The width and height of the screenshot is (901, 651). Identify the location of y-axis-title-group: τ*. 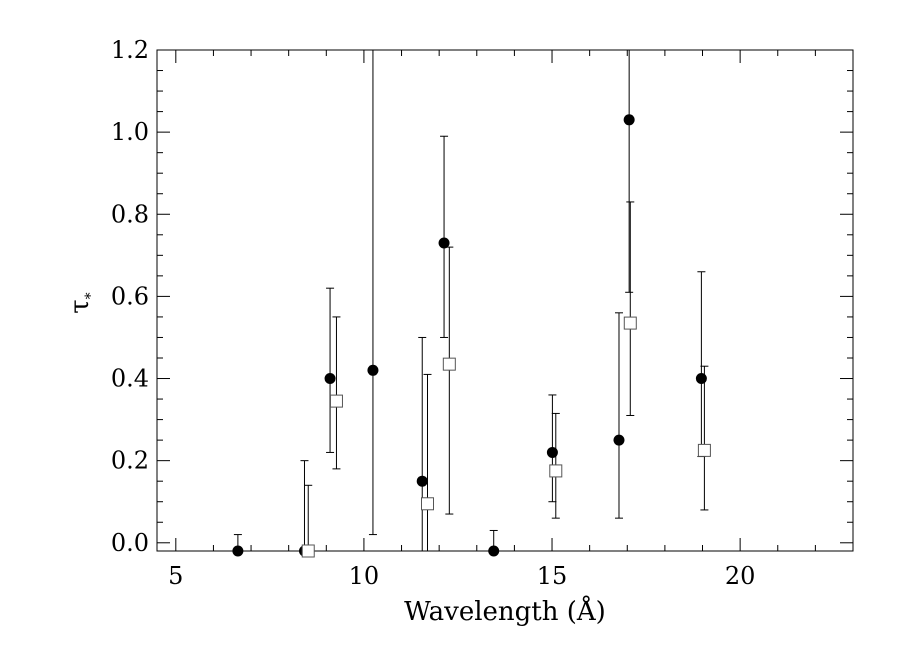
(82, 302).